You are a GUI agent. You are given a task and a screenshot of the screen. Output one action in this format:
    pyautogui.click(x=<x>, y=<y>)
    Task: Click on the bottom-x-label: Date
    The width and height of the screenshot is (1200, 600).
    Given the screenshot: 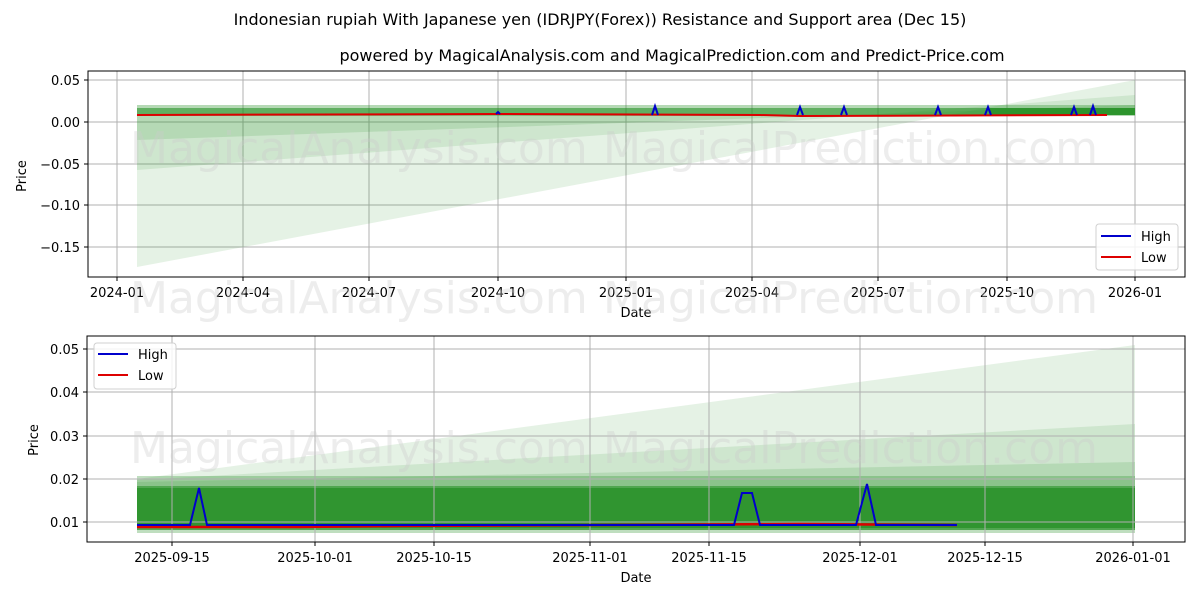 What is the action you would take?
    pyautogui.click(x=635, y=578)
    